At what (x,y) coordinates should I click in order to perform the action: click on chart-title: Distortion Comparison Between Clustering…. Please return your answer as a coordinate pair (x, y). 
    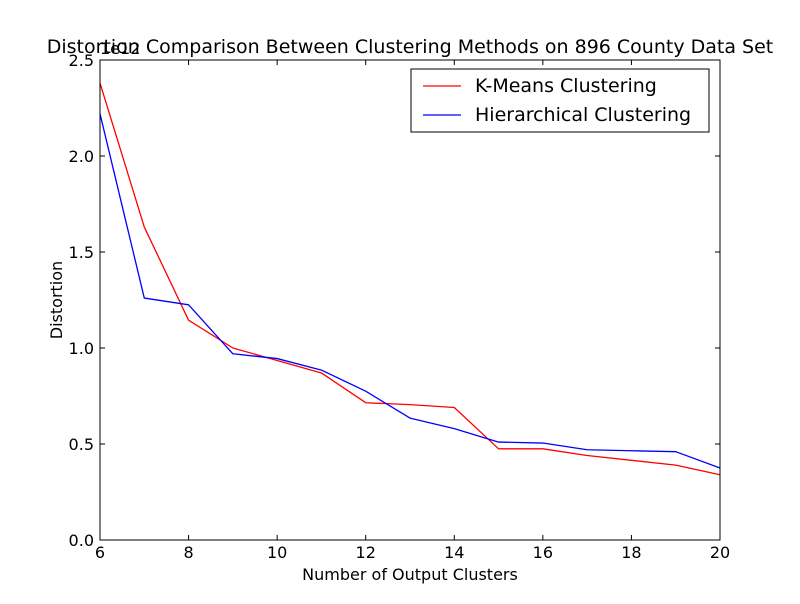
    Looking at the image, I should click on (410, 47).